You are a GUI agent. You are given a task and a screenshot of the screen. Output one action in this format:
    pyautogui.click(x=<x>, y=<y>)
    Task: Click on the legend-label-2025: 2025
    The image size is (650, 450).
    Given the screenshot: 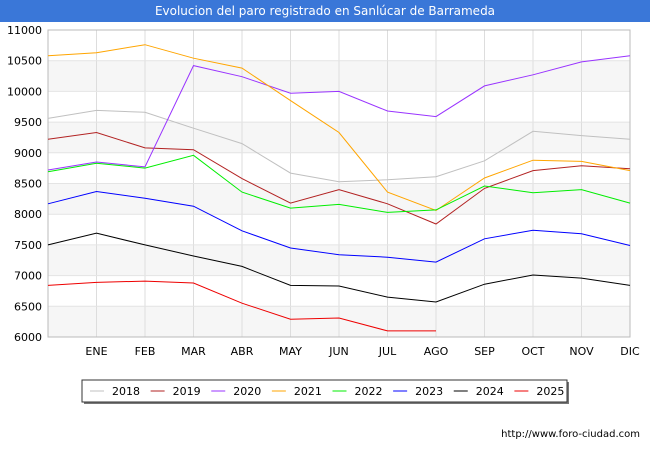 What is the action you would take?
    pyautogui.click(x=550, y=391)
    